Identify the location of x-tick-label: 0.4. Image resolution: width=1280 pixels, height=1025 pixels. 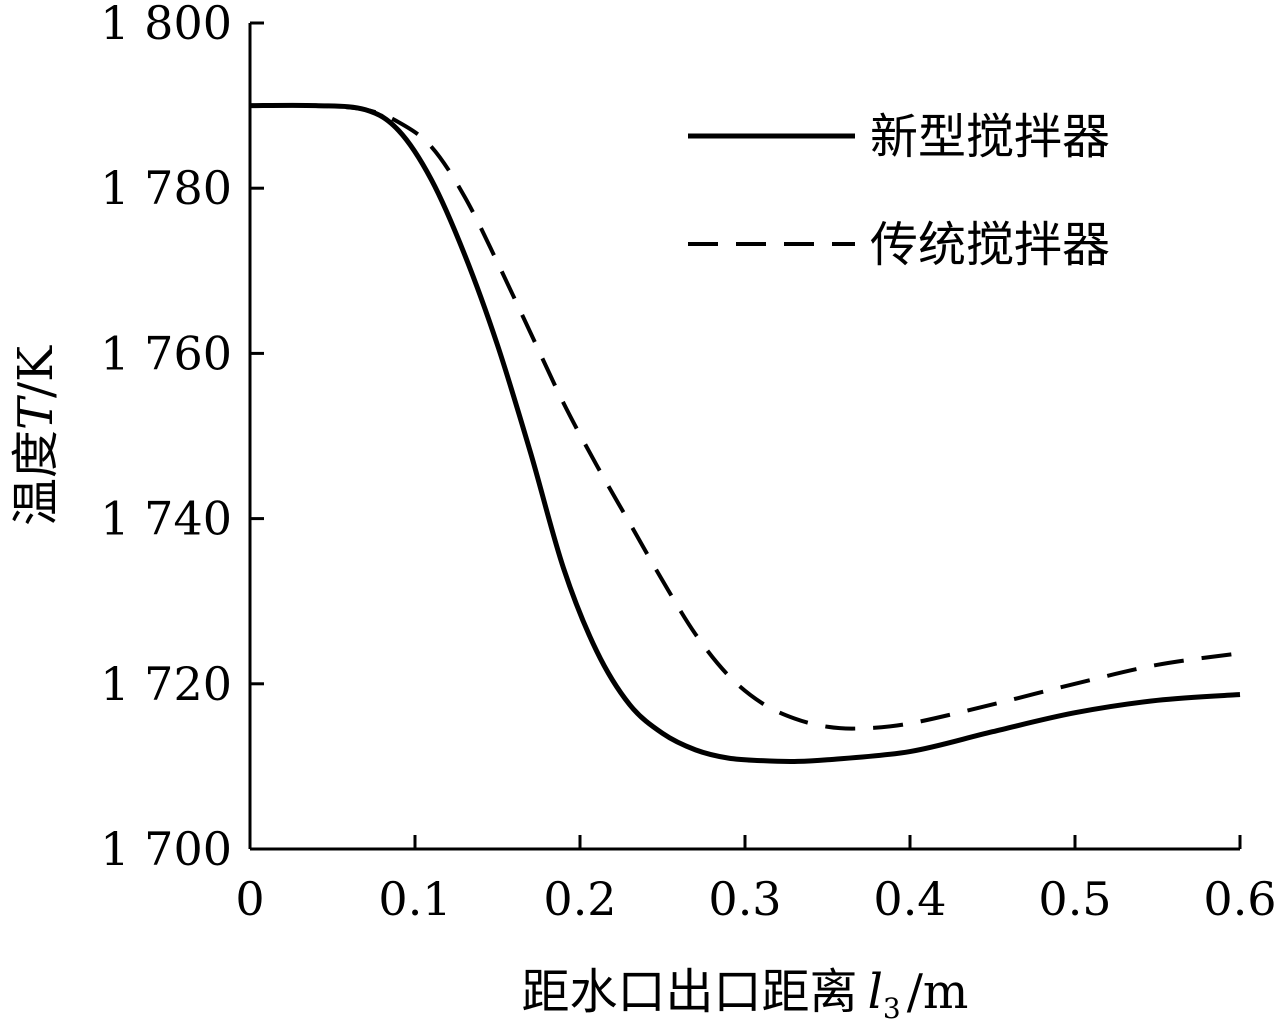
(909, 899).